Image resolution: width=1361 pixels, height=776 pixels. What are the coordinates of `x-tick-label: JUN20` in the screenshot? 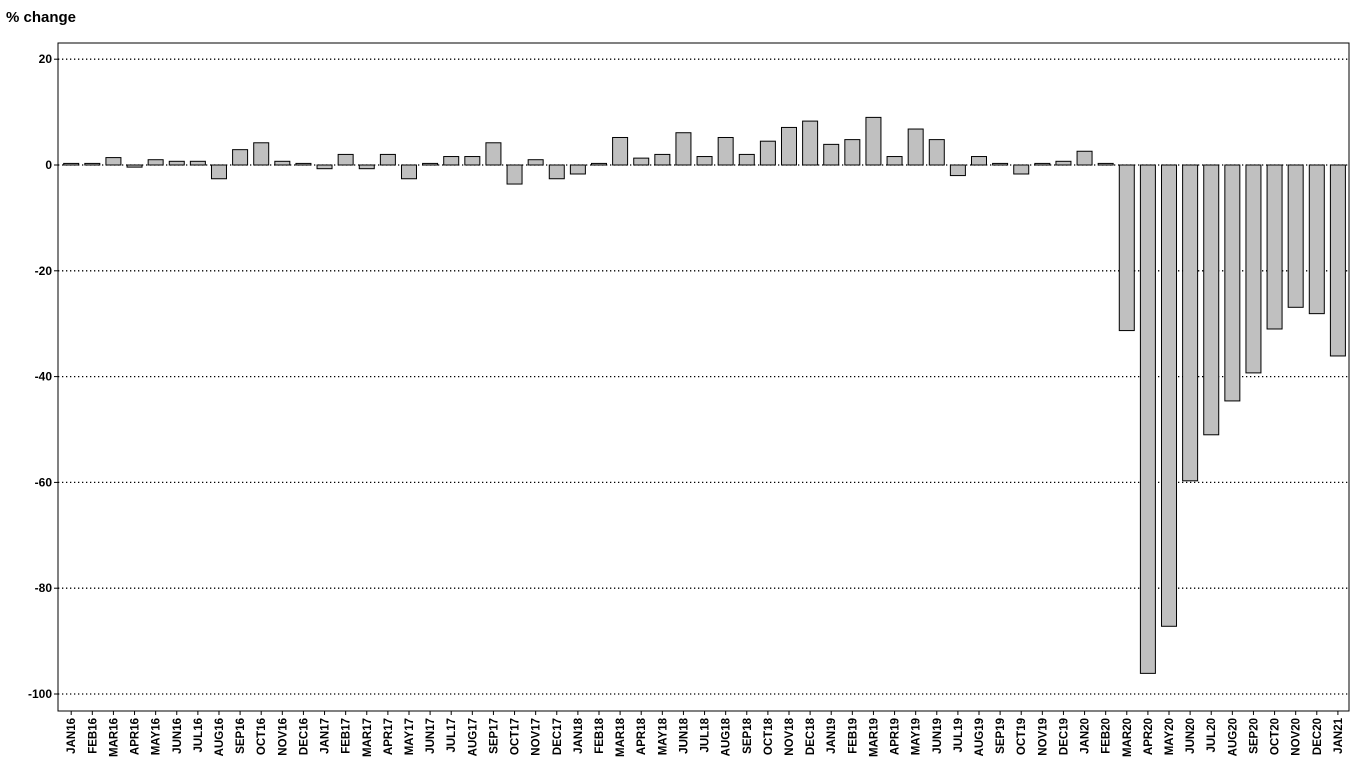 It's located at (1191, 736).